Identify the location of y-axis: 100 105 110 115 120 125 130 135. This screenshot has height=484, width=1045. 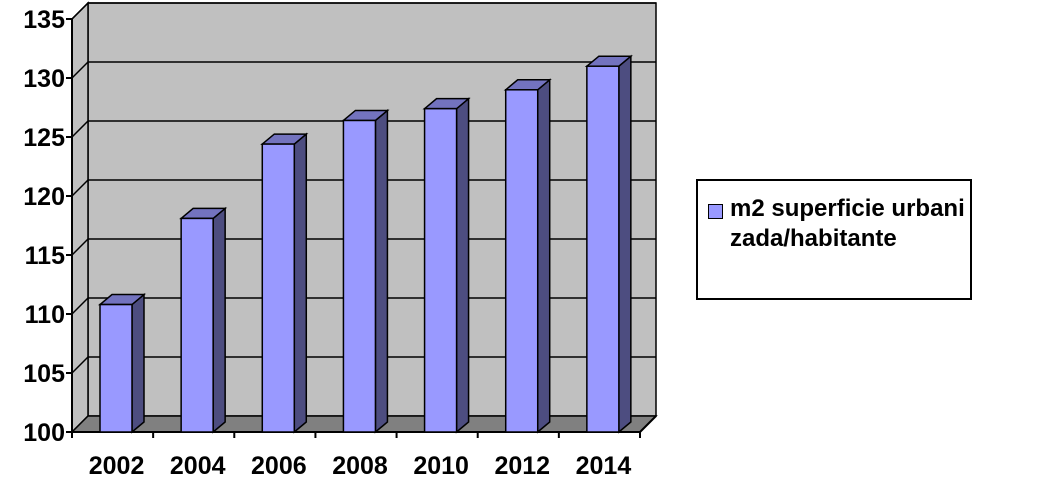
(48, 226).